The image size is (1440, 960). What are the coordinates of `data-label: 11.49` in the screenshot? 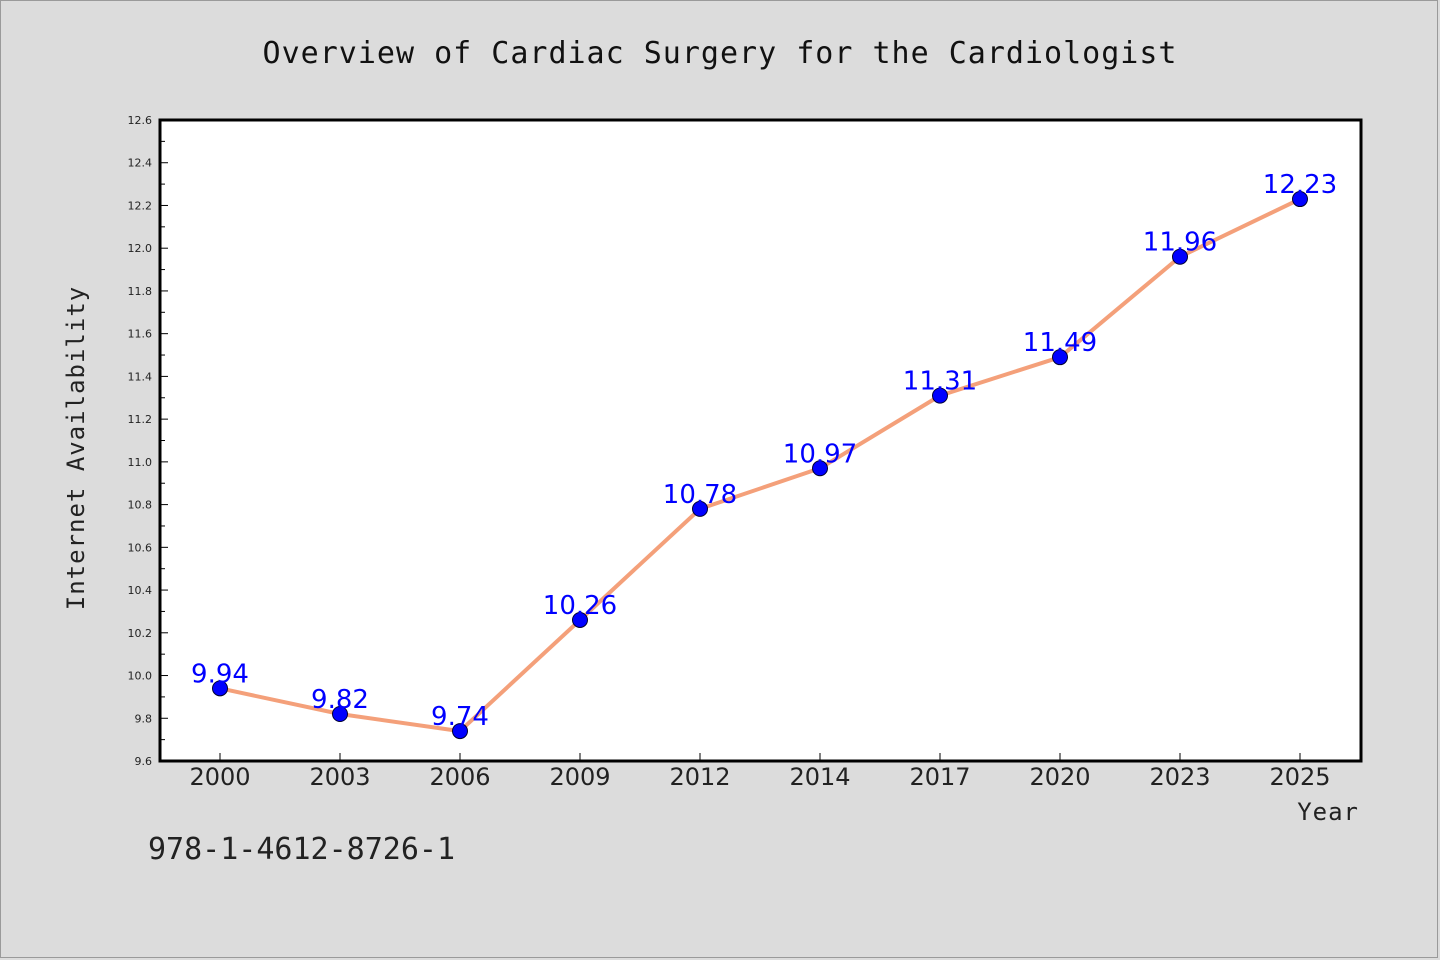 It's located at (1060, 343).